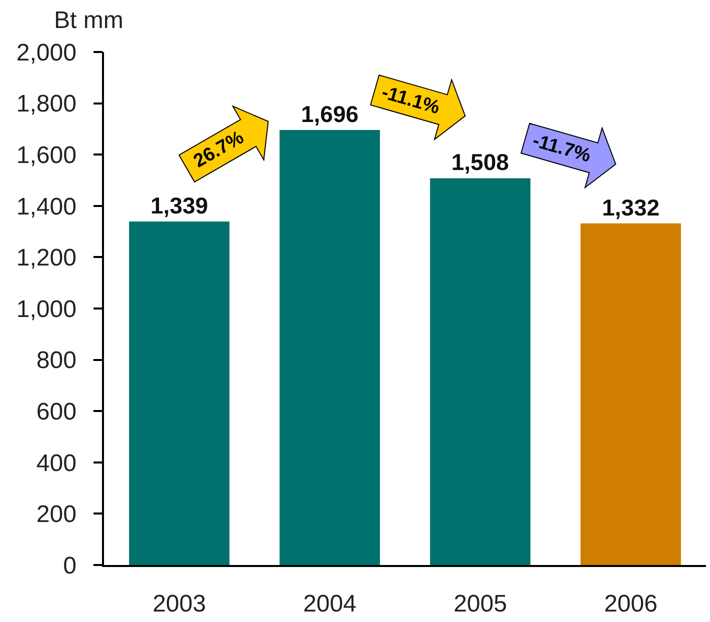 The height and width of the screenshot is (622, 710). I want to click on x-tick-label: 2006, so click(631, 604).